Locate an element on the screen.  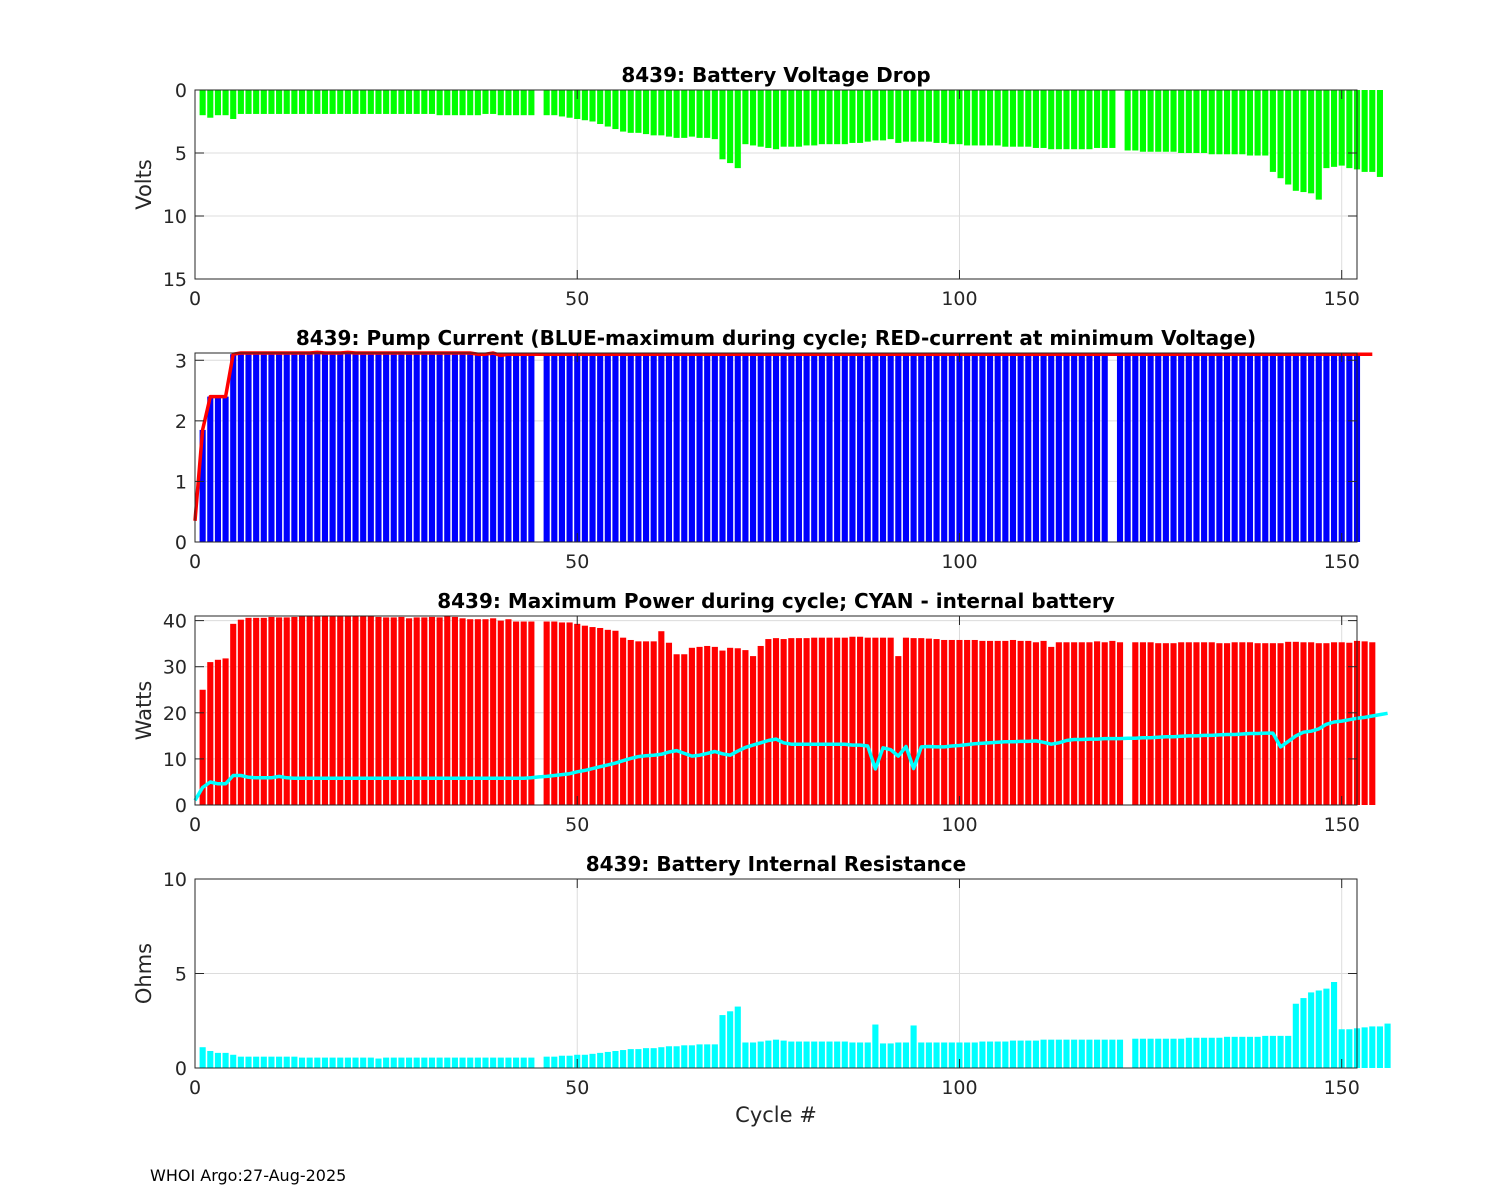
y-tick-label: 0 is located at coordinates (181, 806).